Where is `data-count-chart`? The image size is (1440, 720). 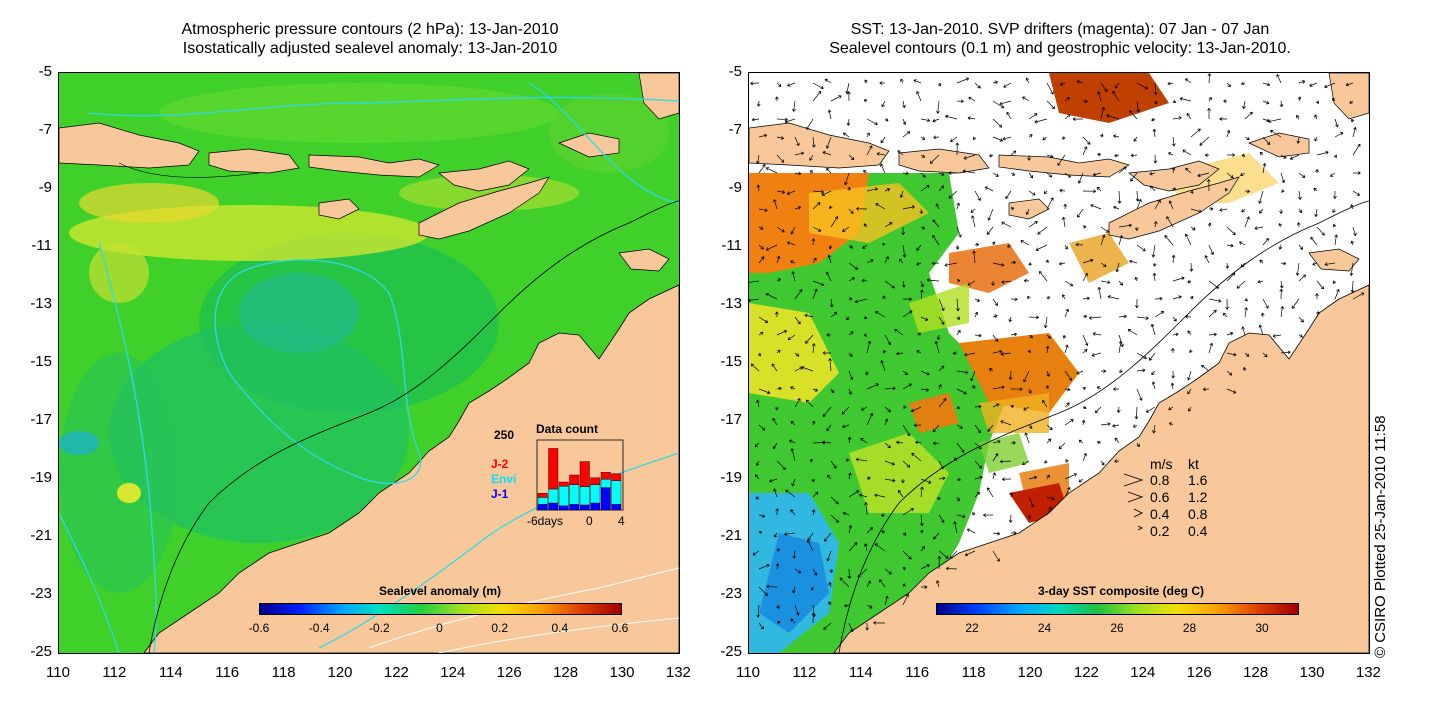 data-count-chart is located at coordinates (580, 475).